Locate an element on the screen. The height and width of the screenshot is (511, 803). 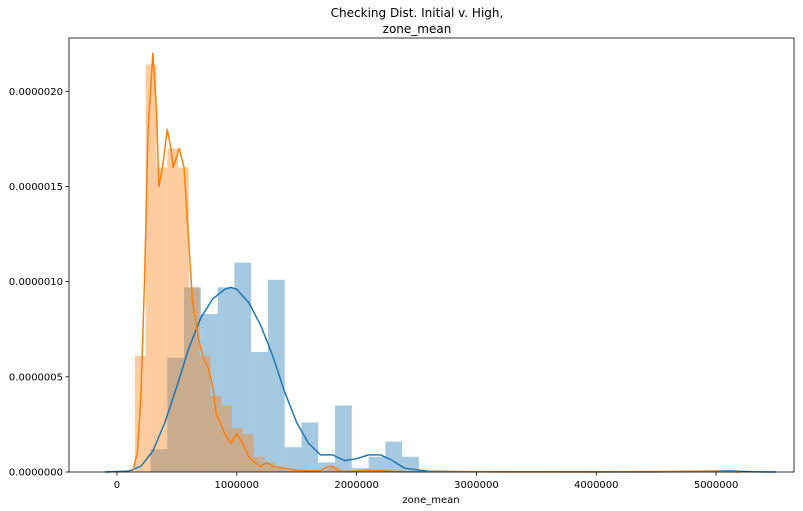
x-axis: 0 1000000 2000000 3000000 4000000 5000000 is located at coordinates (426, 481).